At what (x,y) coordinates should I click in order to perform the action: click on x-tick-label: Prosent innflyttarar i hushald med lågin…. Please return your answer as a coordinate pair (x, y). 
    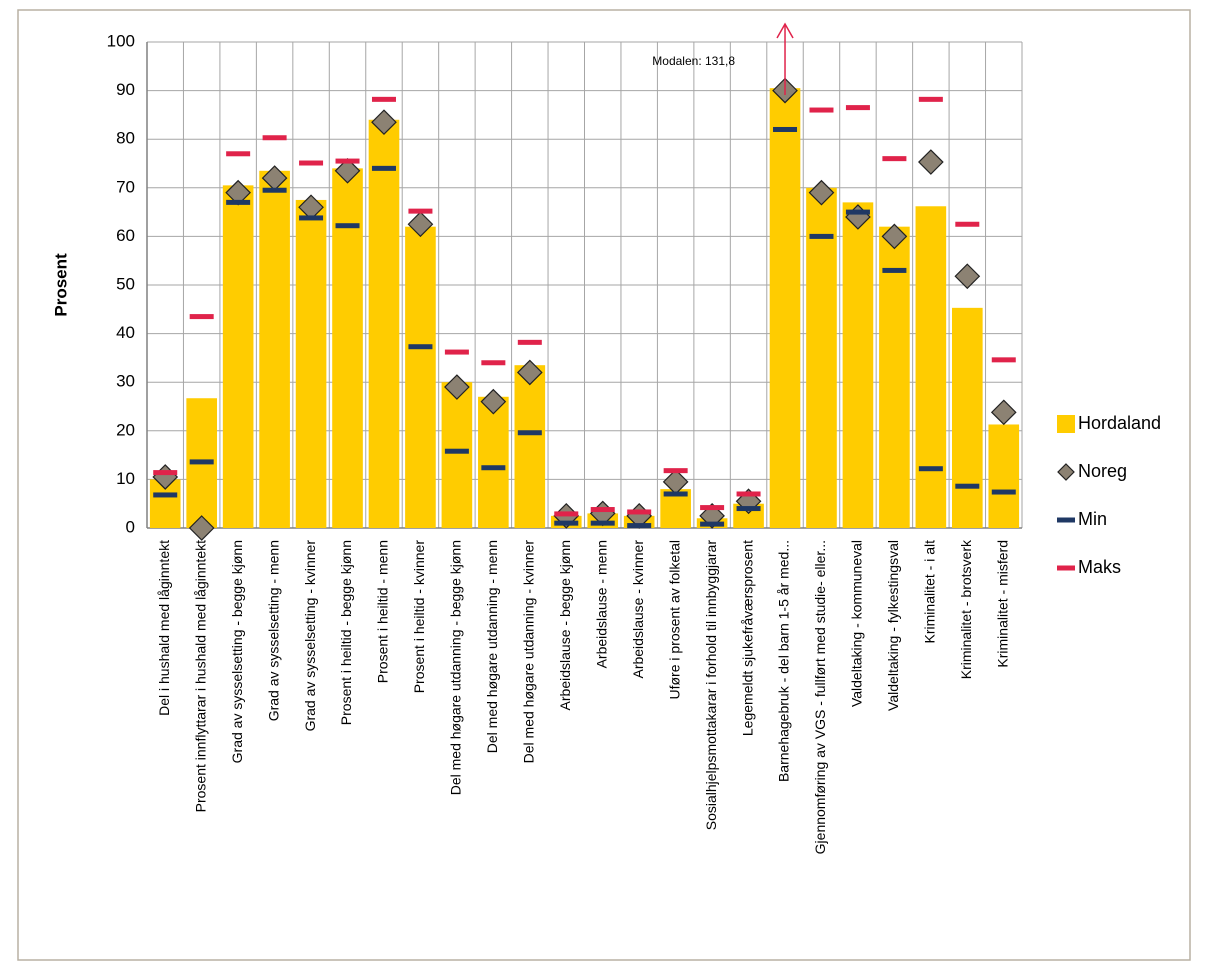
    Looking at the image, I should click on (200, 676).